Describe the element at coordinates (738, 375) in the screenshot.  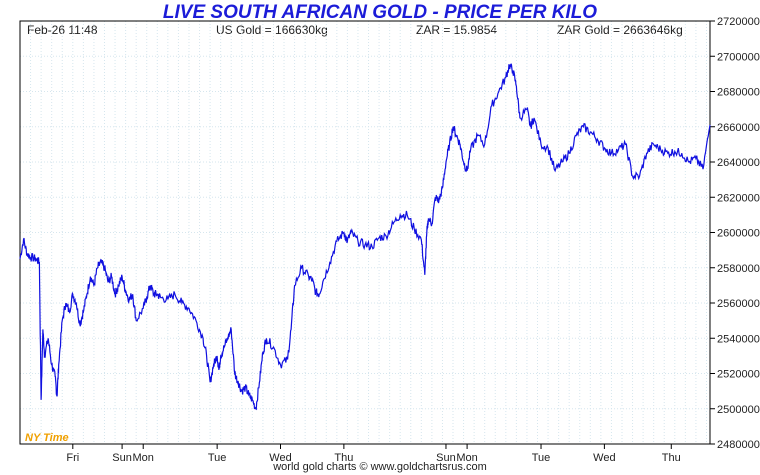
I see `y-tick-label: 2520000` at that location.